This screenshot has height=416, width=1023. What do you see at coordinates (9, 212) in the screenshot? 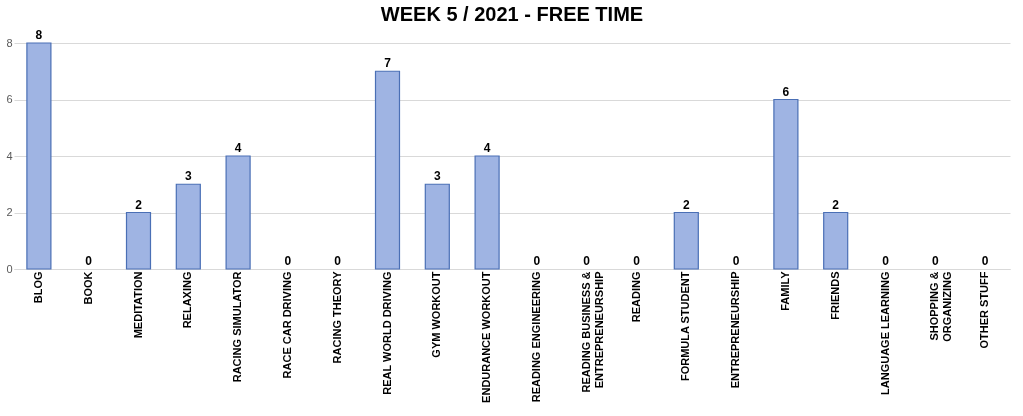
I see `y-tick-label: 2` at bounding box center [9, 212].